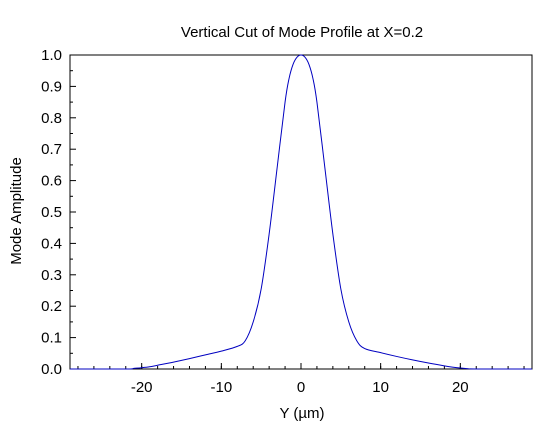 The width and height of the screenshot is (551, 444). Describe the element at coordinates (142, 387) in the screenshot. I see `x-tick-label: -20` at that location.